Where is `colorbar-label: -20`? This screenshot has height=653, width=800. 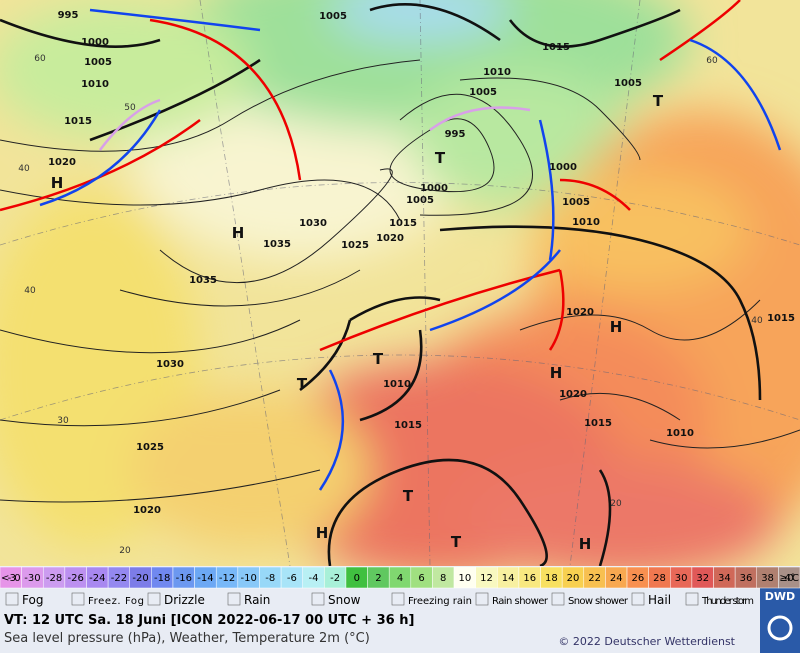
colorbar-label: -20 is located at coordinates (140, 578).